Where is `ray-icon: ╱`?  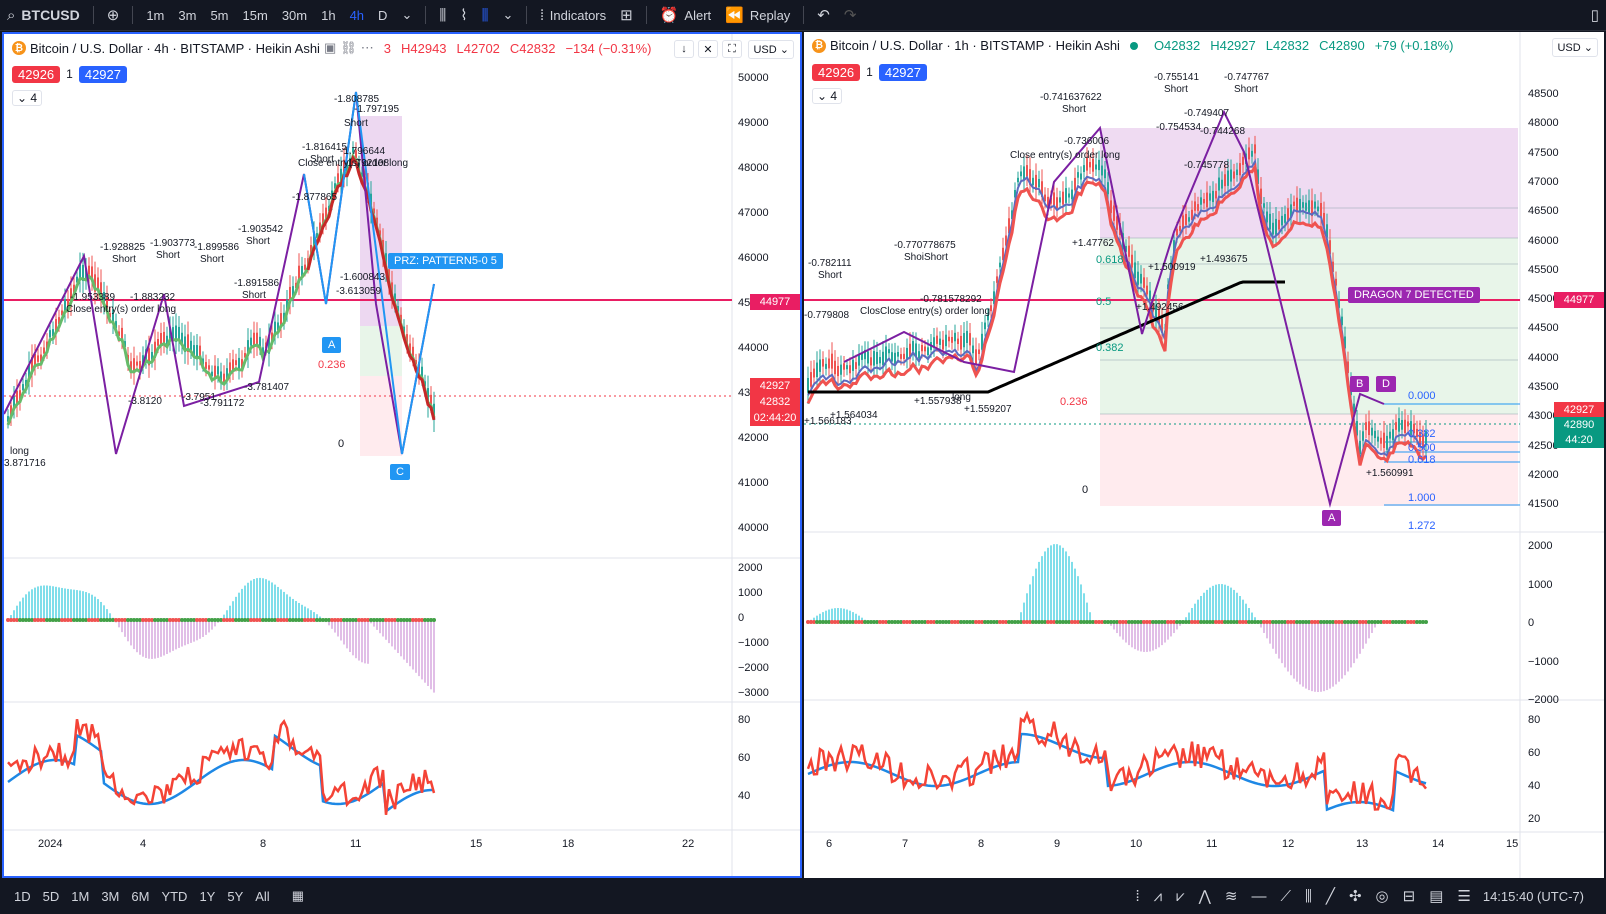
ray-icon: ╱ is located at coordinates (1330, 896).